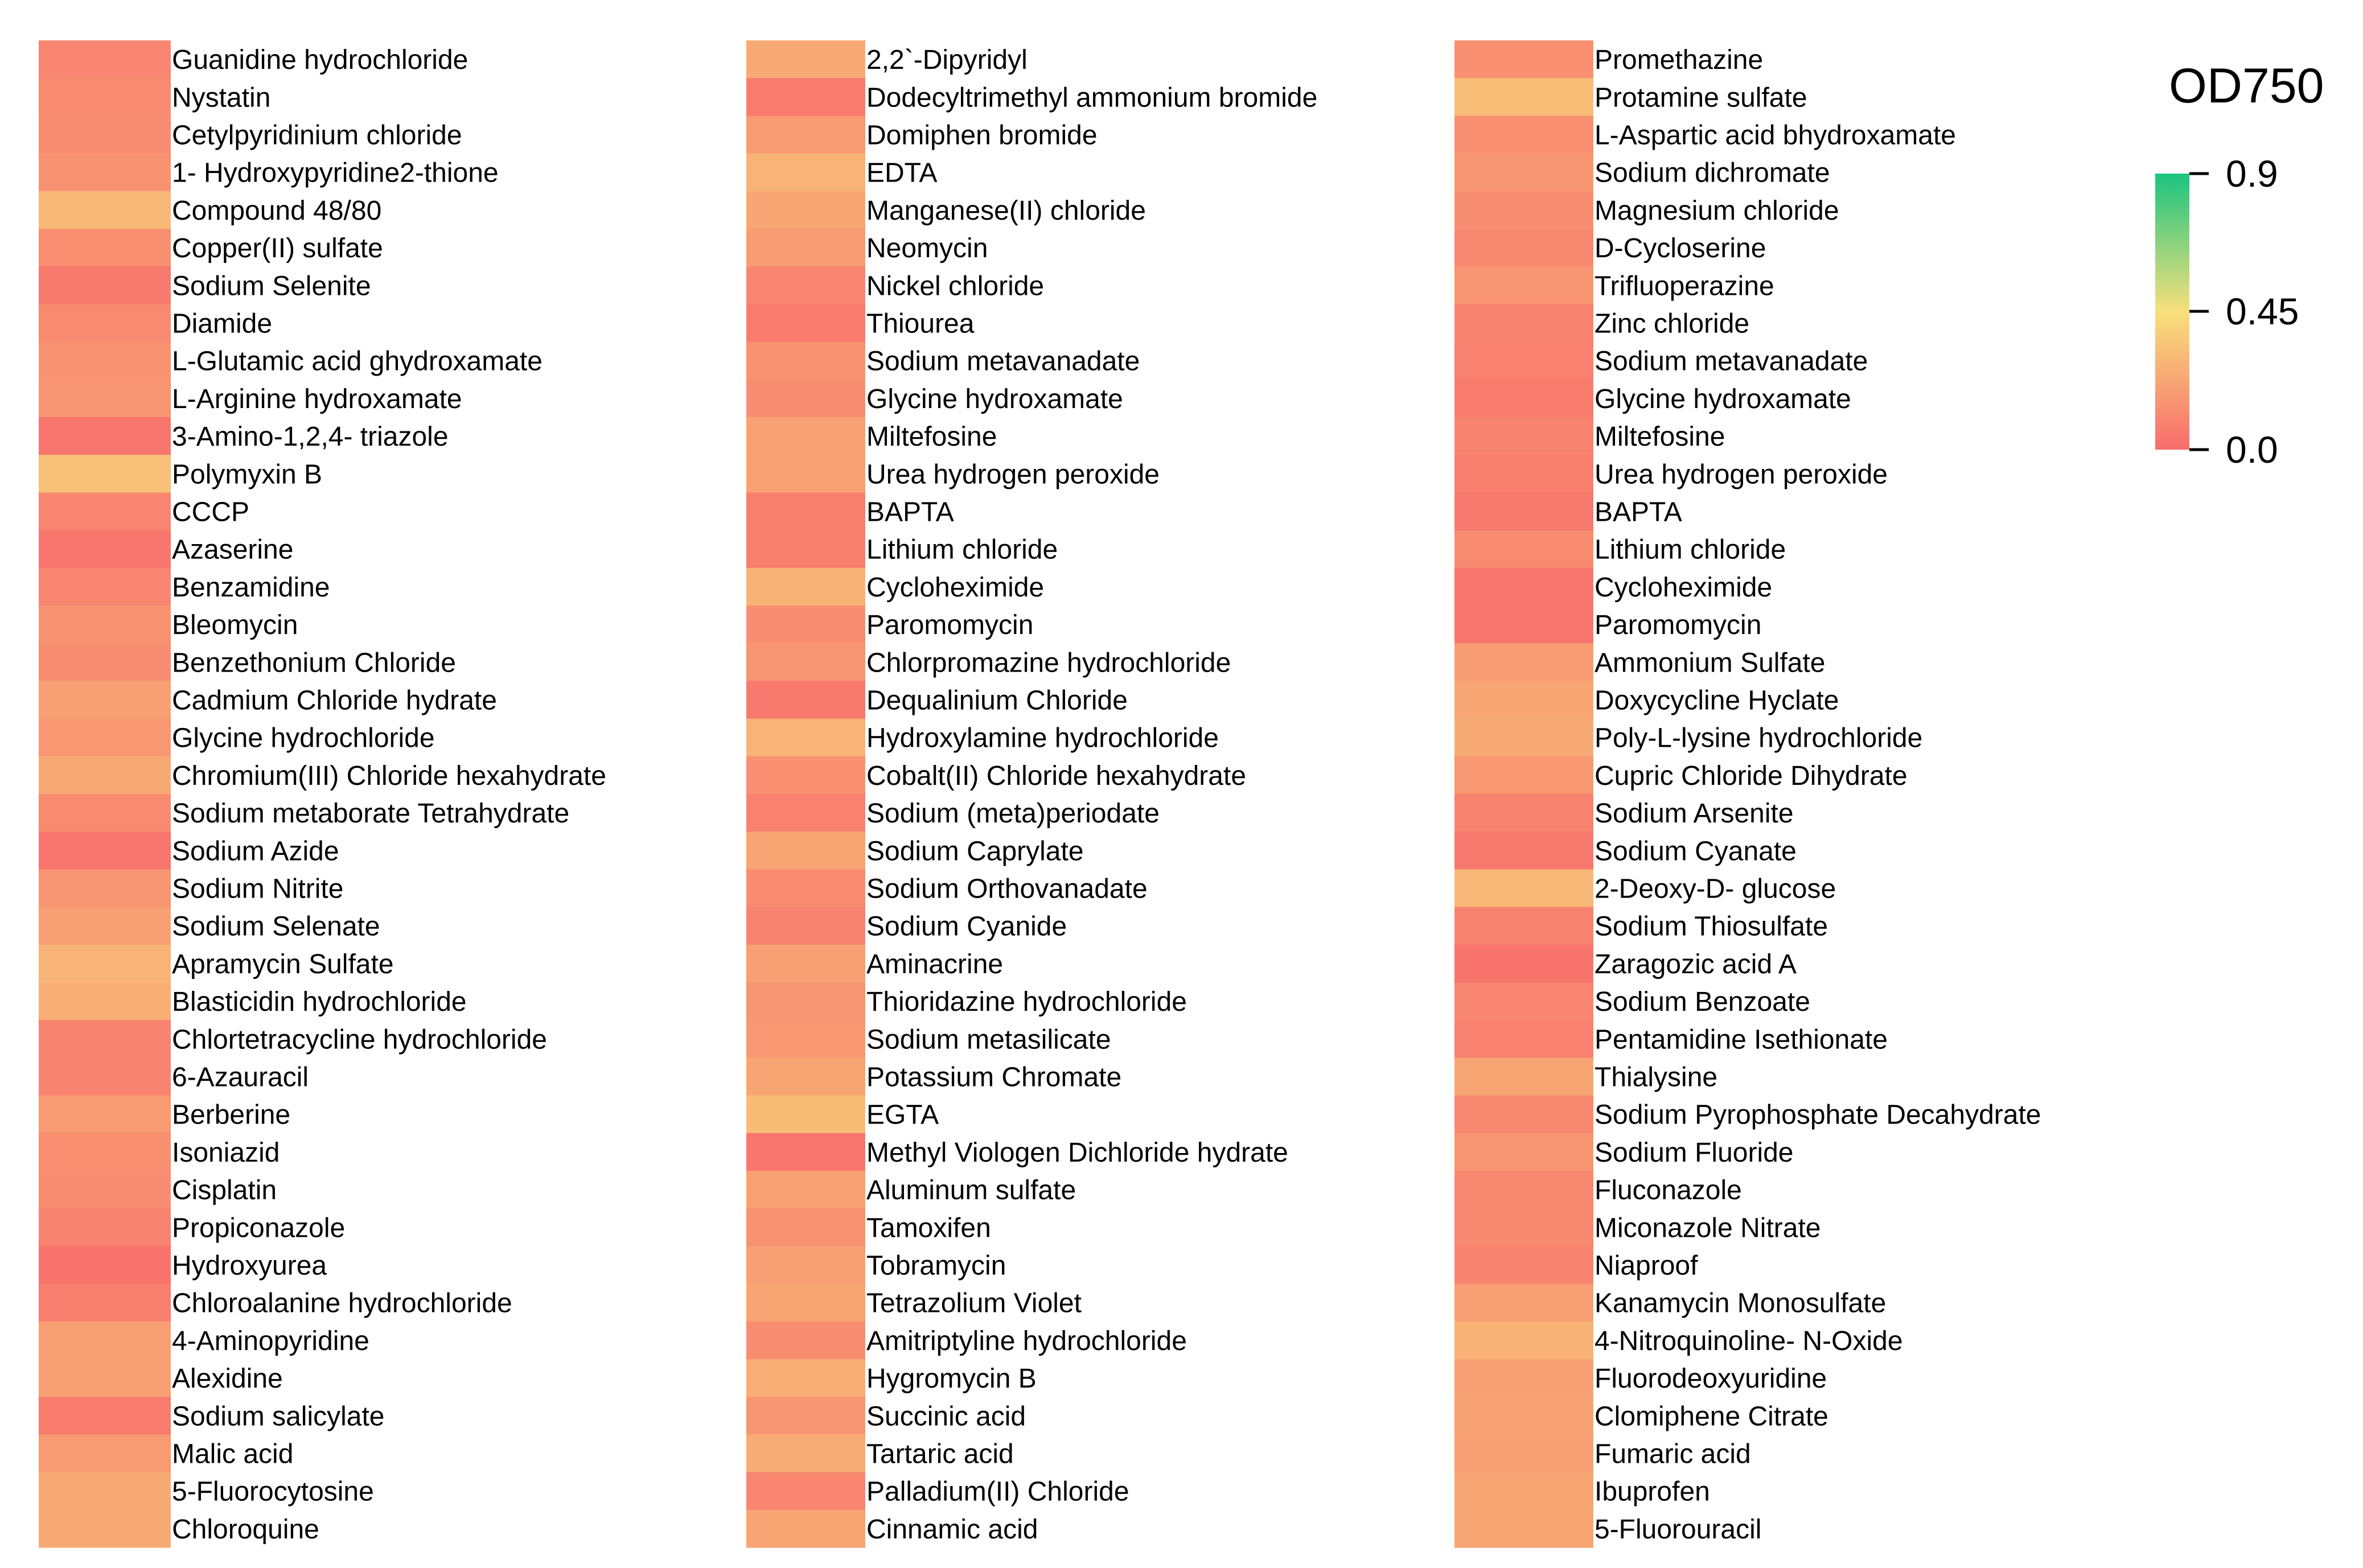 This screenshot has height=1568, width=2363. I want to click on colorbar-gradient, so click(2172, 312).